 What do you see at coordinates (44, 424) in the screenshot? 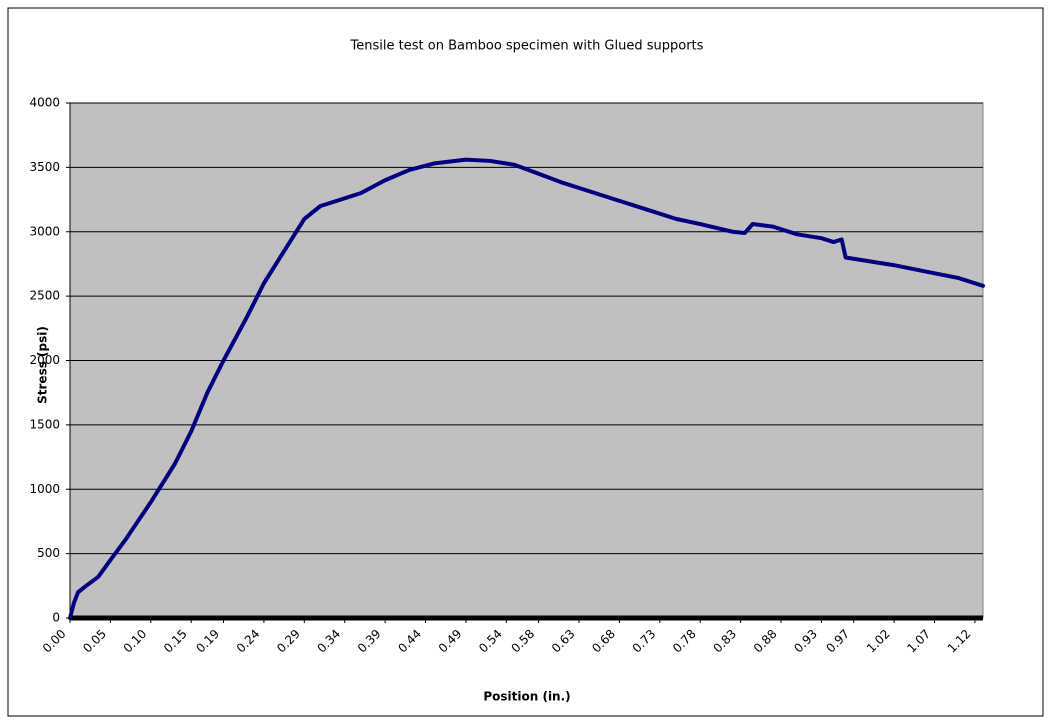
I see `y-tick-label: 1500` at bounding box center [44, 424].